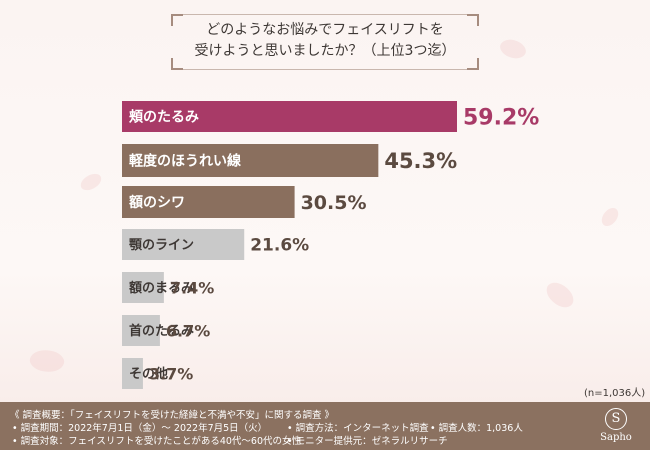 The height and width of the screenshot is (450, 650). What do you see at coordinates (188, 330) in the screenshot?
I see `value-label: 6.7%` at bounding box center [188, 330].